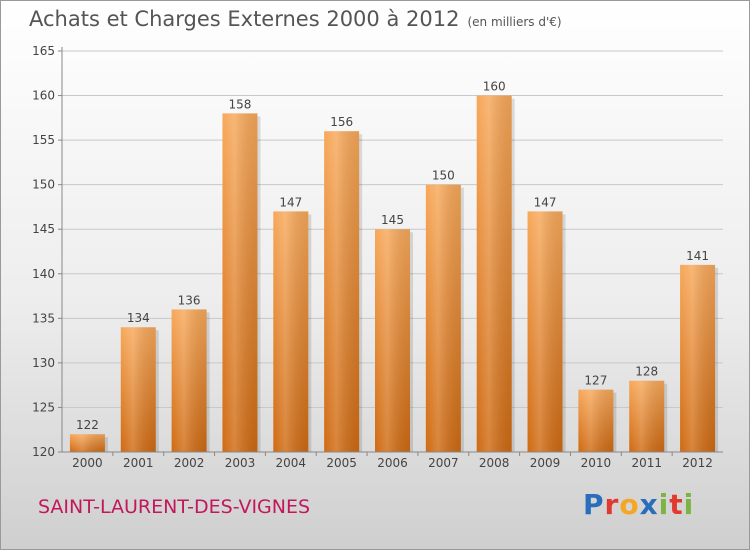 This screenshot has width=750, height=550. Describe the element at coordinates (138, 318) in the screenshot. I see `bar-value-label: 134` at that location.